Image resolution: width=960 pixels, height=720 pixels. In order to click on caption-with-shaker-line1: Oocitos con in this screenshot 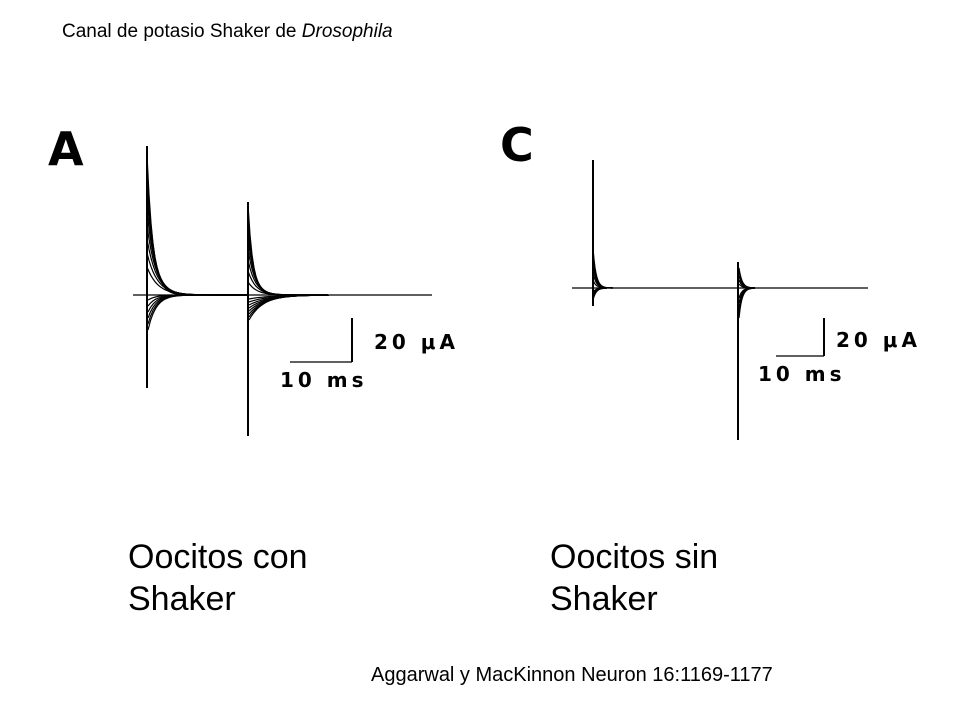, I will do `click(218, 557)`.